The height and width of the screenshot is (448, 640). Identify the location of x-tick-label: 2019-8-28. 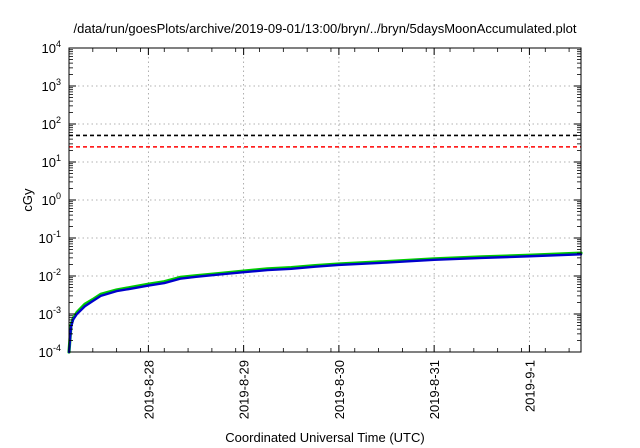
(148, 389).